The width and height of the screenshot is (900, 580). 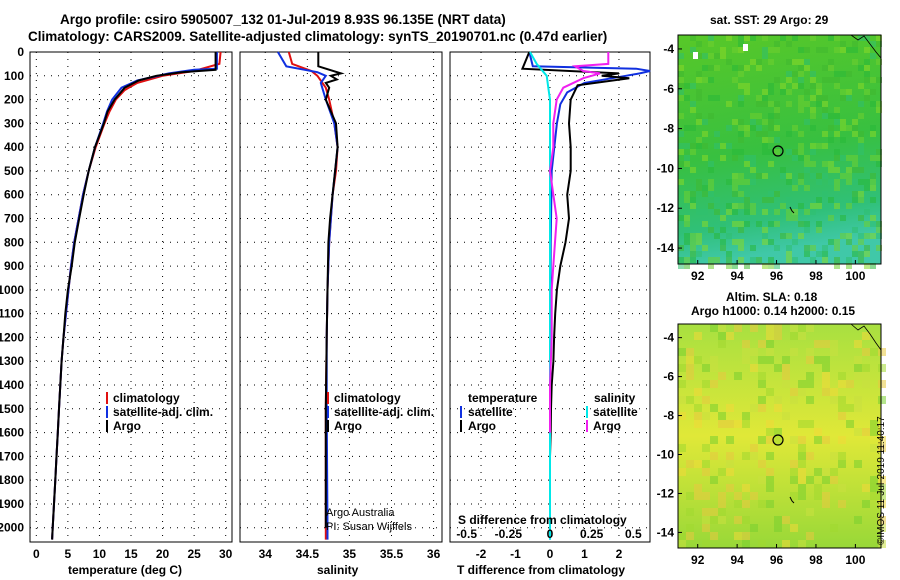 I want to click on annotation-argo-australia: Argo Australia, so click(x=360, y=513).